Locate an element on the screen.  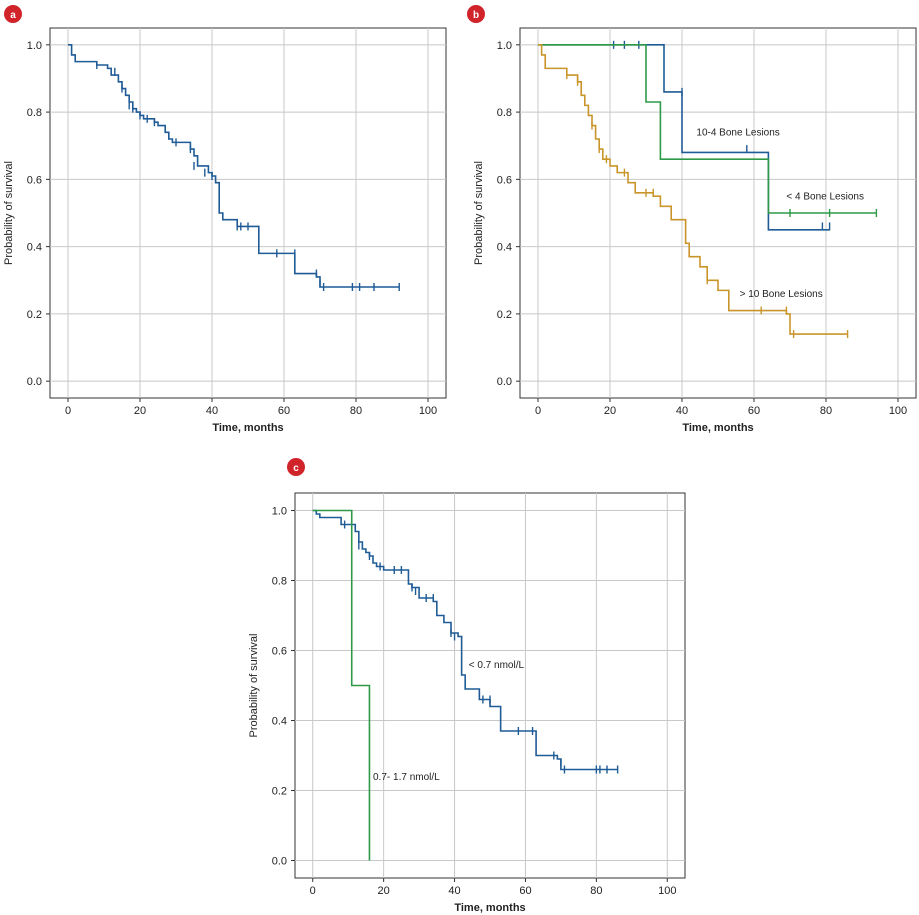
panel-badge-letter: b is located at coordinates (476, 15).